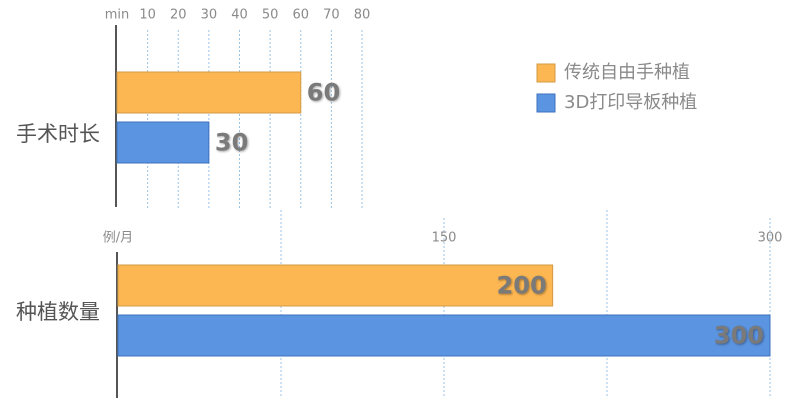  Describe the element at coordinates (147, 15) in the screenshot. I see `x-tick-label: 10` at that location.